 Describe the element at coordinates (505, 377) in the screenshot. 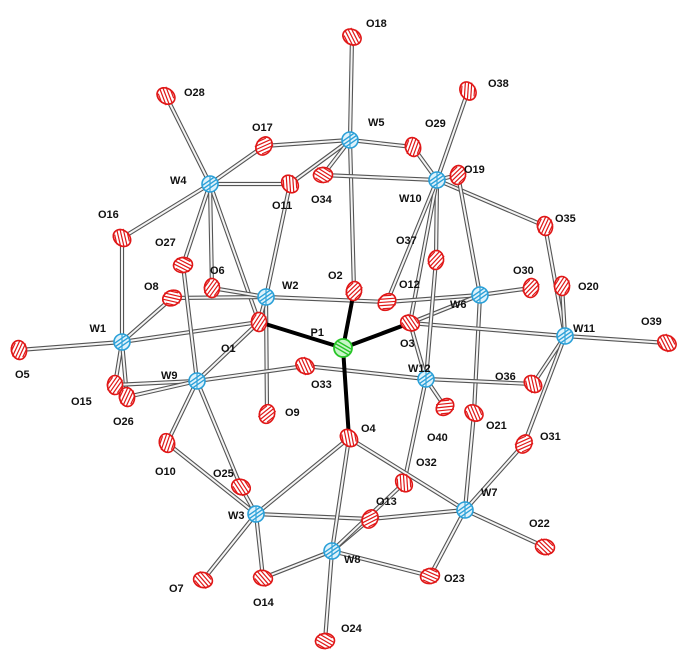

I see `atom-label-o36: O36` at that location.